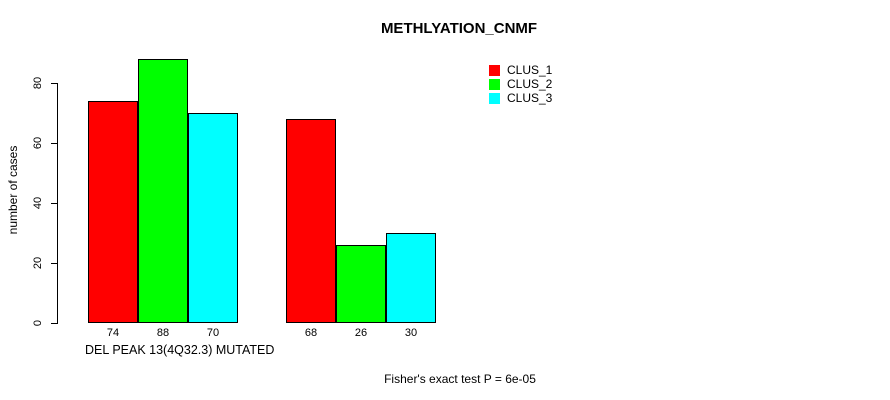  What do you see at coordinates (38, 203) in the screenshot?
I see `y-axis-tick-label: 40` at bounding box center [38, 203].